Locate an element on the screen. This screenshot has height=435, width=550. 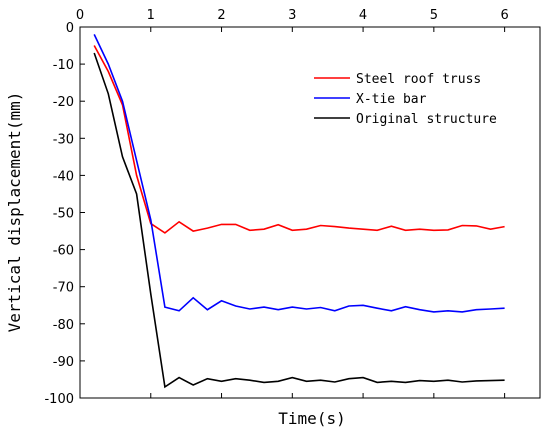
x-tick-label: 3 is located at coordinates (292, 15).